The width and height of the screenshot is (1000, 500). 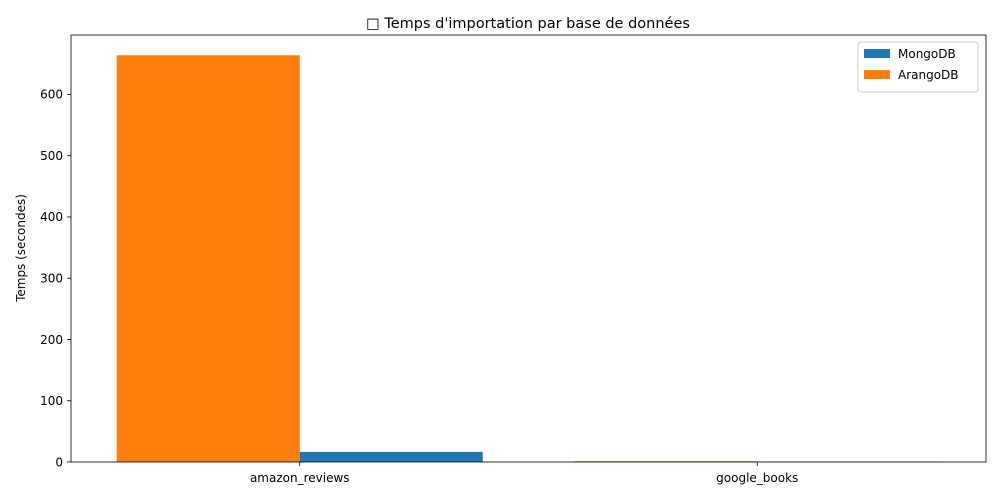 I want to click on bar-mongodb-amazon_reviews, so click(x=391, y=456).